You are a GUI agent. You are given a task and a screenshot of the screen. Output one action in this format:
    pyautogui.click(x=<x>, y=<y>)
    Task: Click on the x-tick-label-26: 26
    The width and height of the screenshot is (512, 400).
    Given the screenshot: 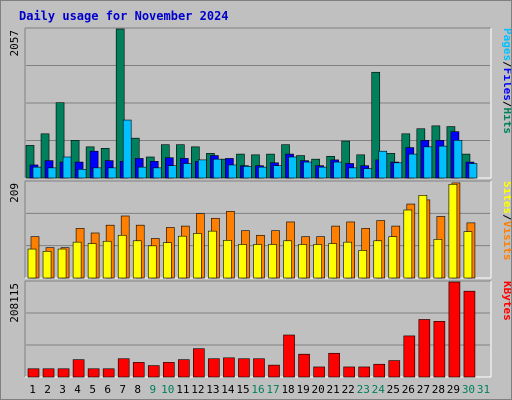 What is the action you would take?
    pyautogui.click(x=408, y=389)
    